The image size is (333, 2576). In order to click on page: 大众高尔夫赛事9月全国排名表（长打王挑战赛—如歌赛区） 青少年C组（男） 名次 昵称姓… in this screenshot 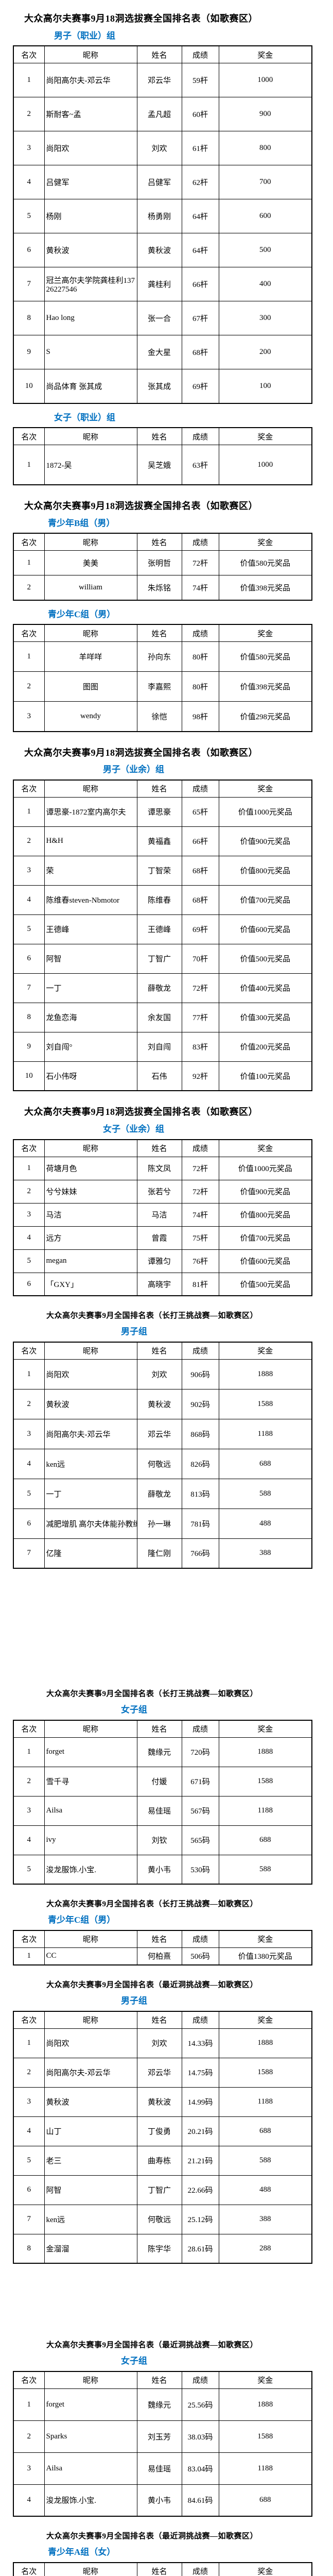, I will do `click(166, 1932)`.